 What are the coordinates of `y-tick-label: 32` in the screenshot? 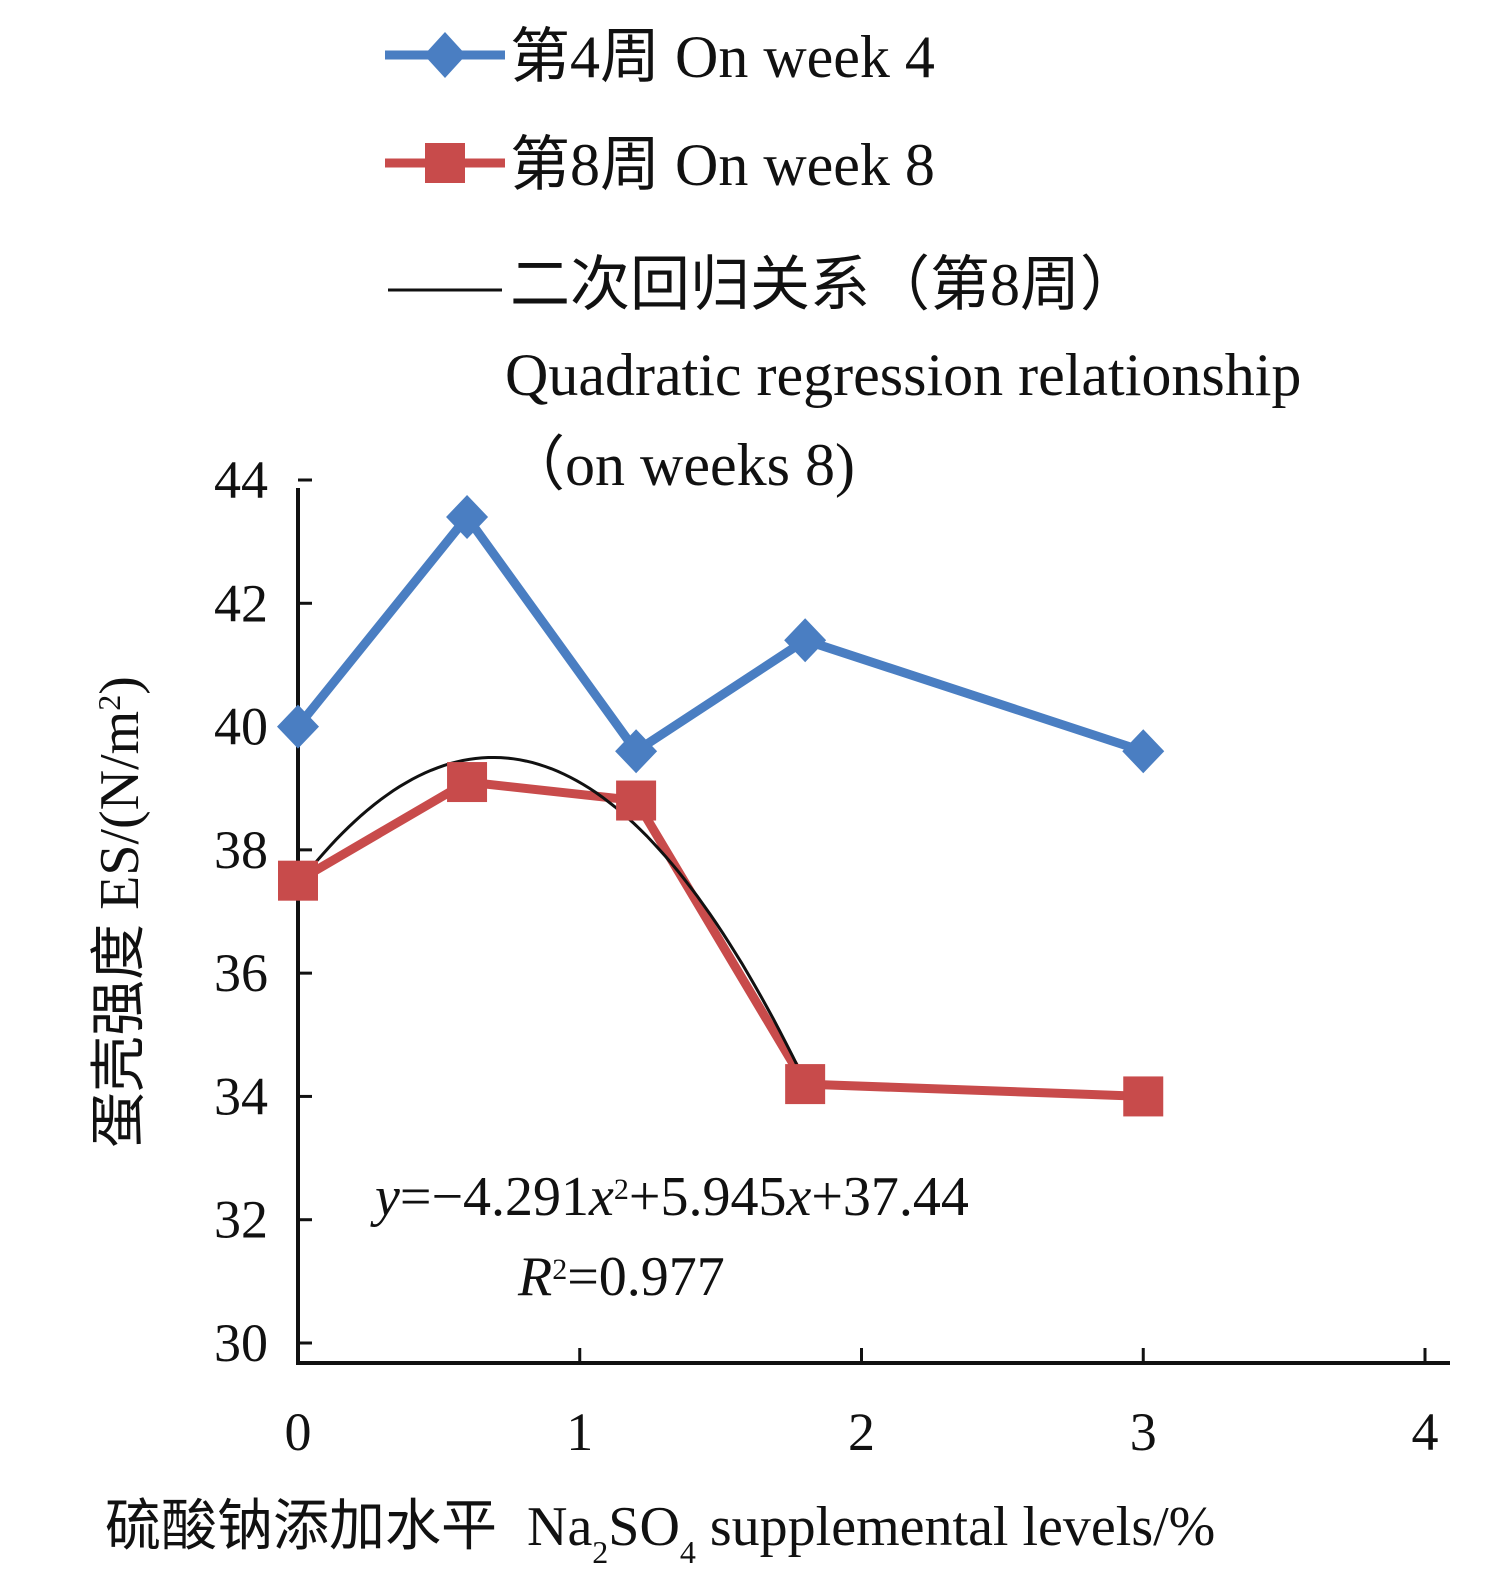 It's located at (241, 1220).